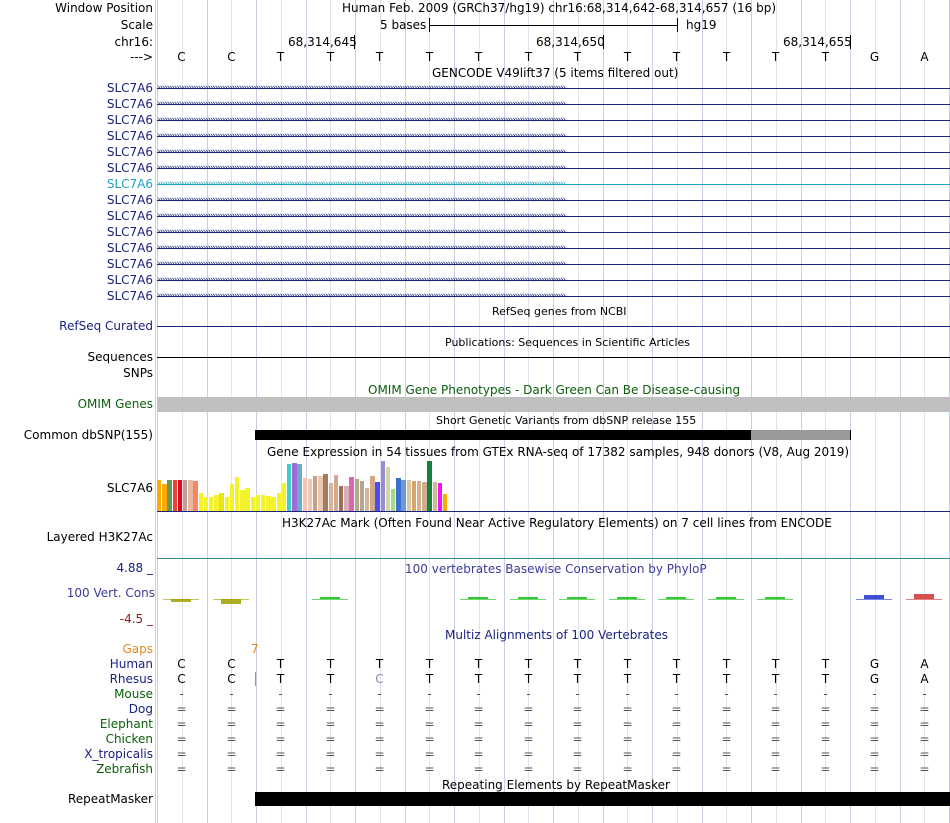 The image size is (950, 823). Describe the element at coordinates (138, 373) in the screenshot. I see `snps-track-label: SNPs` at that location.